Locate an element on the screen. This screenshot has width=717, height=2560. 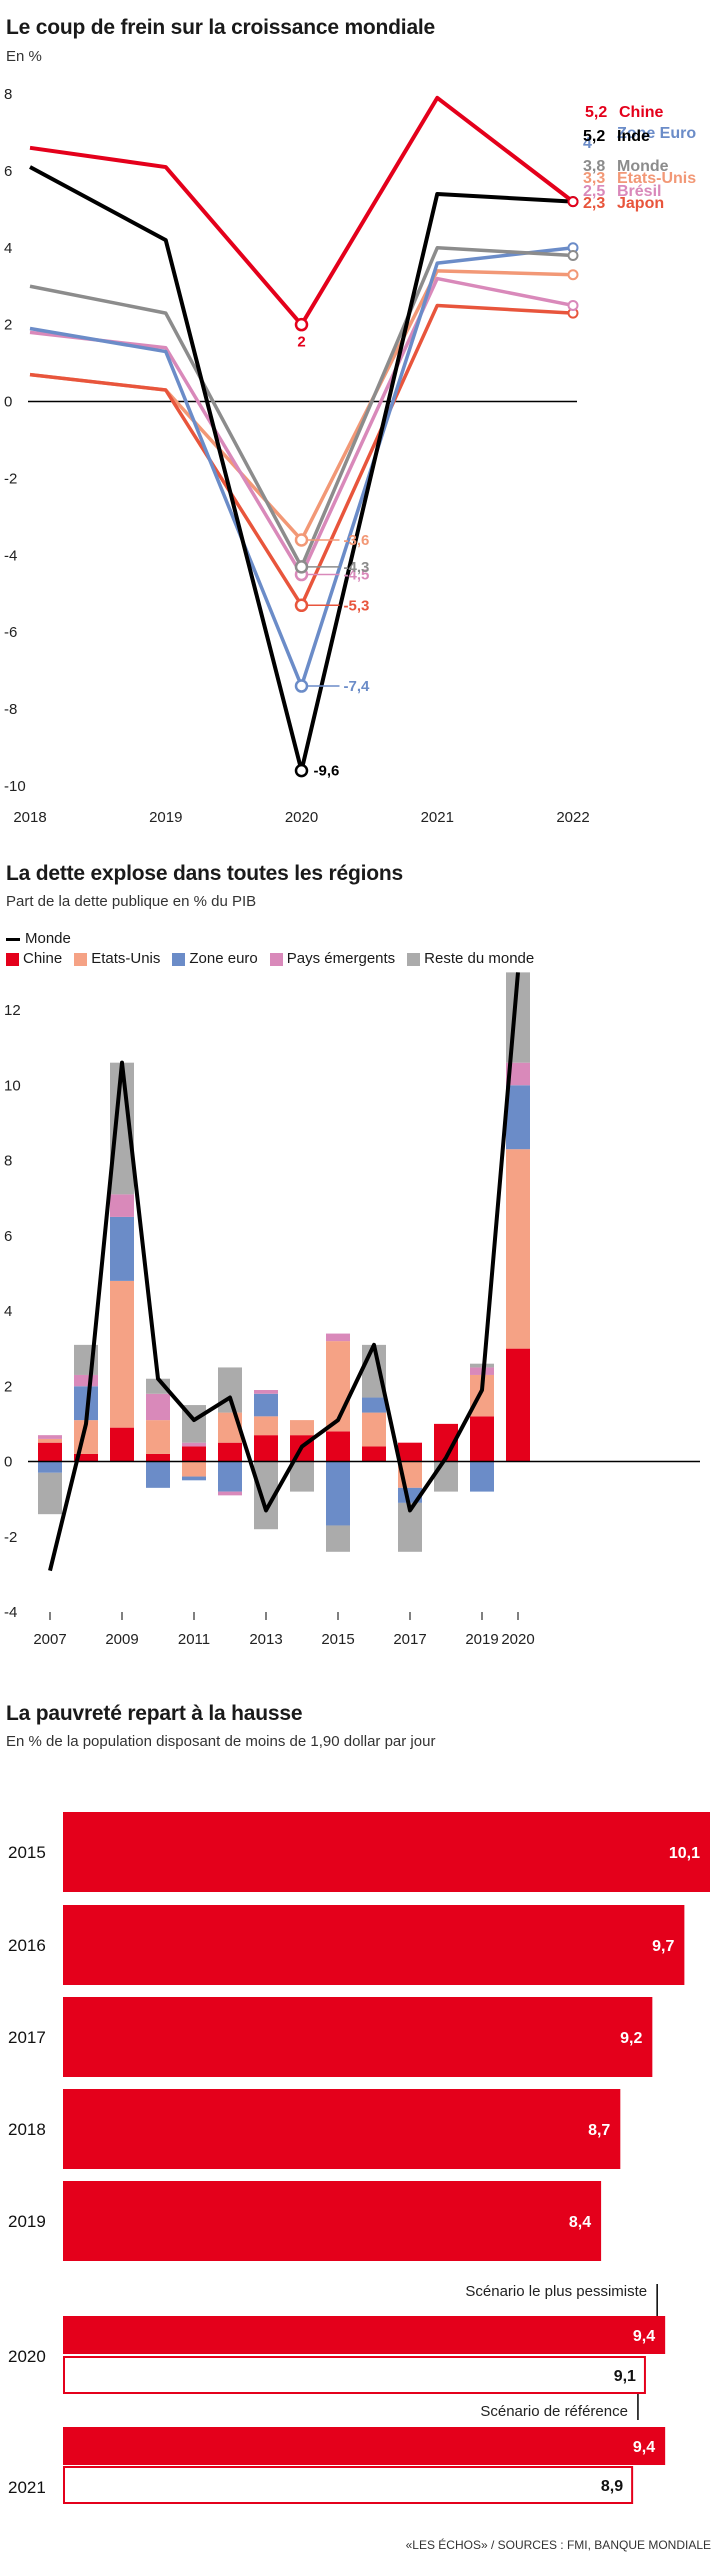
bar-zone-euro-2011 is located at coordinates (194, 1478).